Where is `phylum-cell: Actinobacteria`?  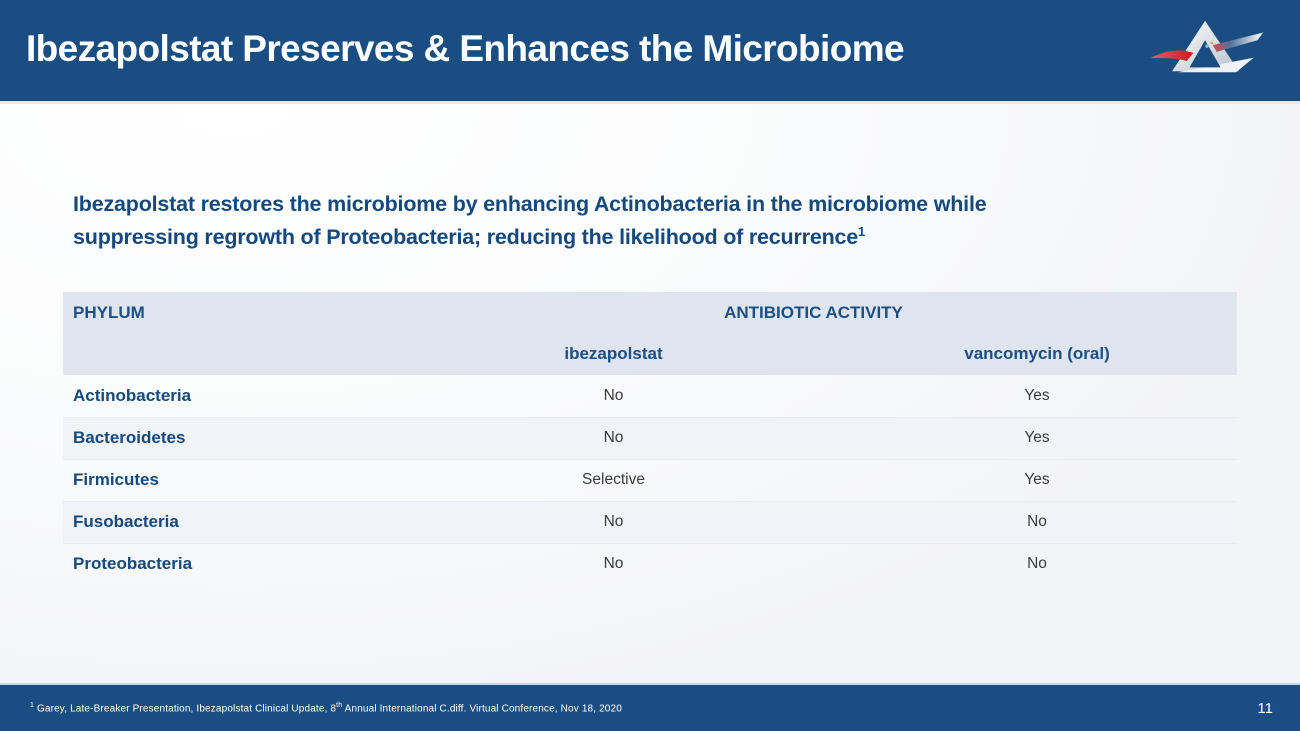
phylum-cell: Actinobacteria is located at coordinates (226, 396).